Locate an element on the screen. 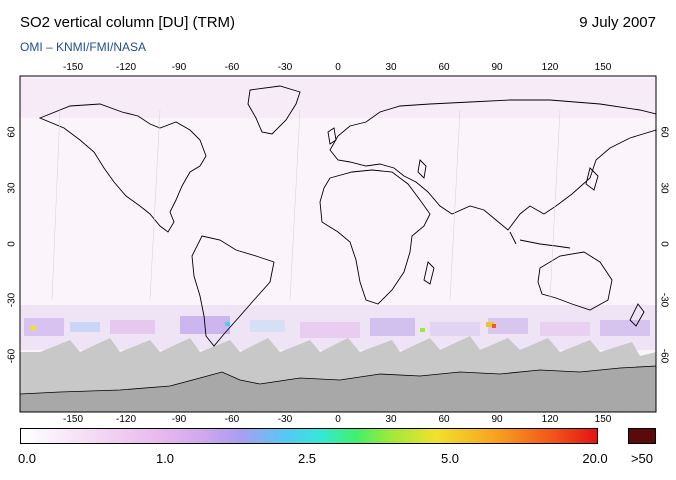 The width and height of the screenshot is (676, 480). lon-tick-bottom-3: -60 is located at coordinates (232, 419).